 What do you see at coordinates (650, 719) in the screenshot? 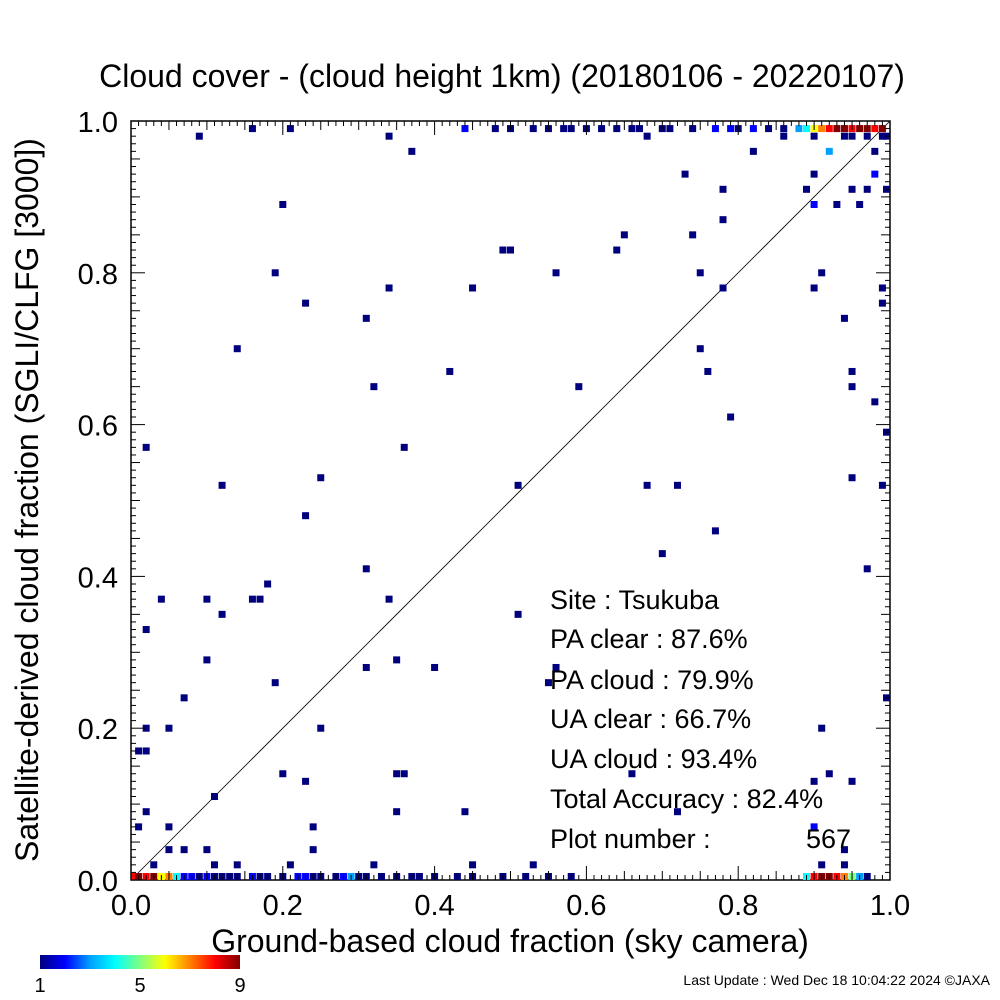
I see `ua-clear-stat: UA clear : 66.7%` at bounding box center [650, 719].